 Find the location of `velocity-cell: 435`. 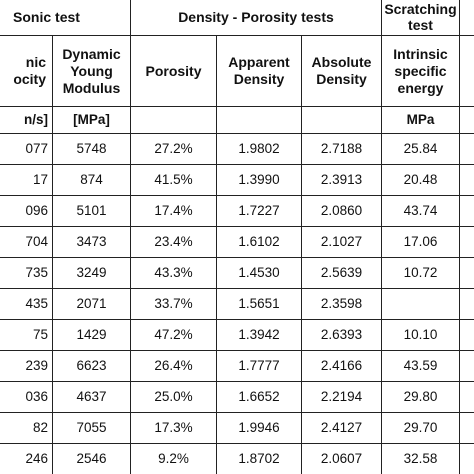

velocity-cell: 435 is located at coordinates (26, 304).